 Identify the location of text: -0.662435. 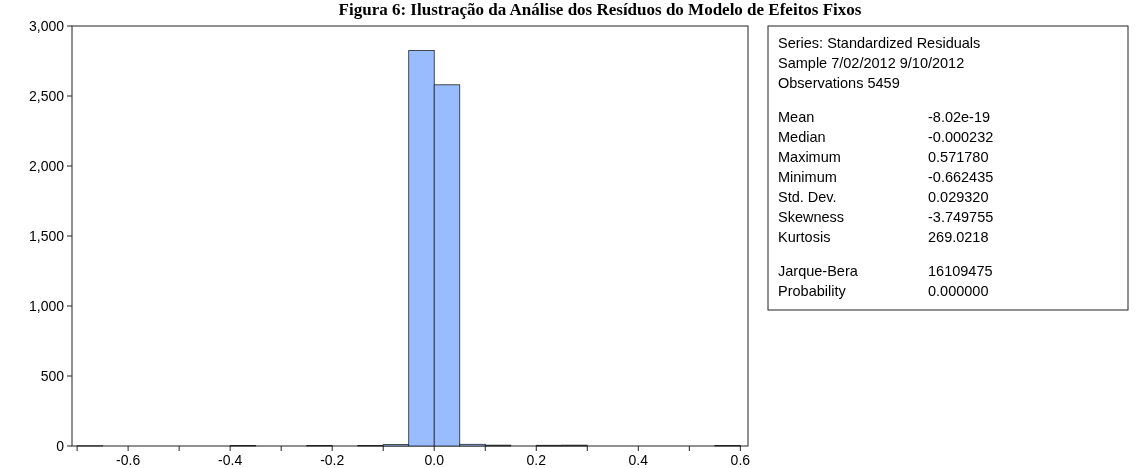
(961, 177).